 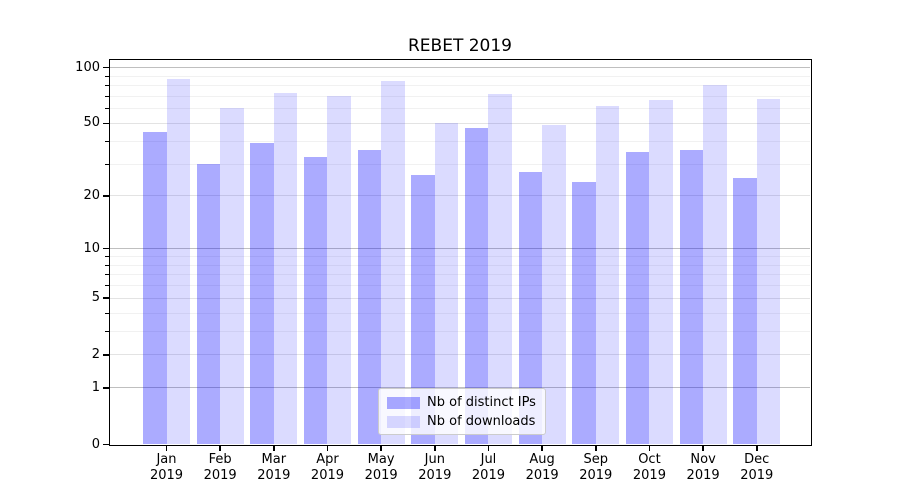 I want to click on bar-nb-of-distinct-ips-dec-2019, so click(x=745, y=311).